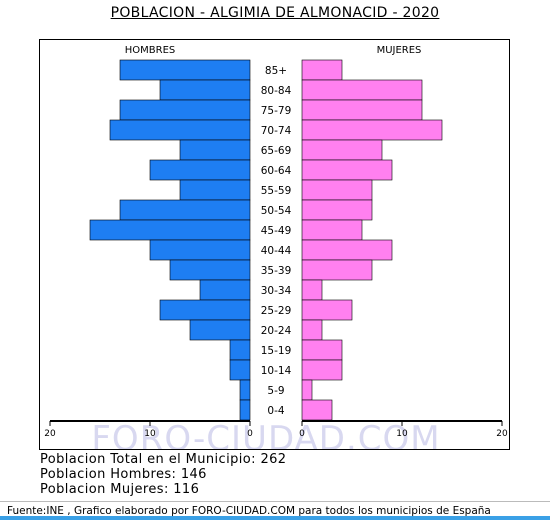  I want to click on age-label-35-39: 35-39, so click(276, 271).